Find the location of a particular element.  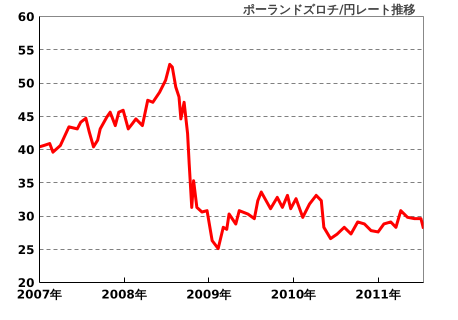

y-tick-label: 60 is located at coordinates (26, 17).